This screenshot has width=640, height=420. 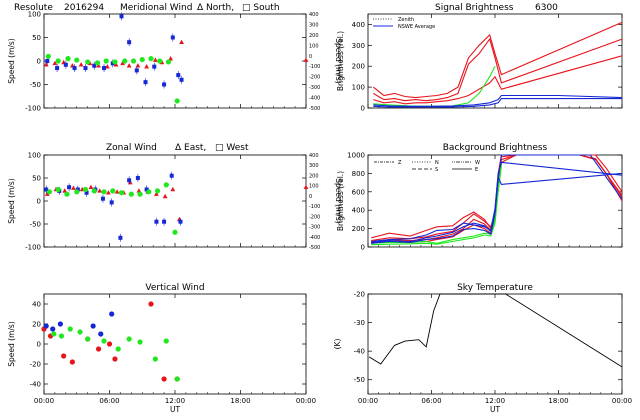 What do you see at coordinates (174, 344) in the screenshot?
I see `vertical-marks` at bounding box center [174, 344].